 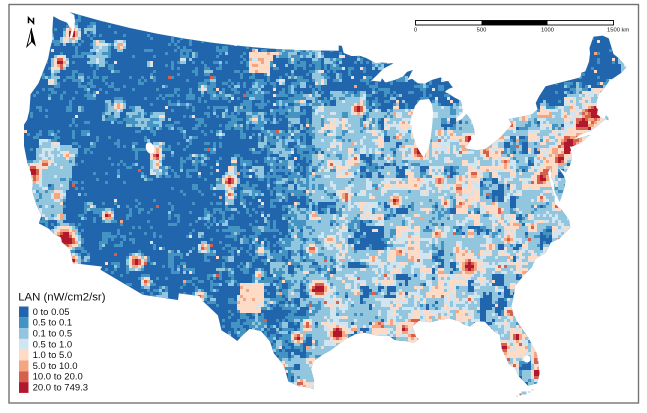 What do you see at coordinates (58, 377) in the screenshot?
I see `svg-text: 10.0 to 20.0` at bounding box center [58, 377].